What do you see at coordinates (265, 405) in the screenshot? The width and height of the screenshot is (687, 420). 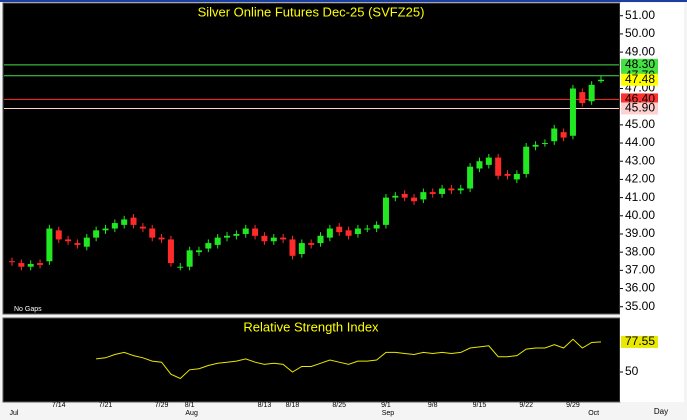 I see `x-tick-label: 8/13` at bounding box center [265, 405].